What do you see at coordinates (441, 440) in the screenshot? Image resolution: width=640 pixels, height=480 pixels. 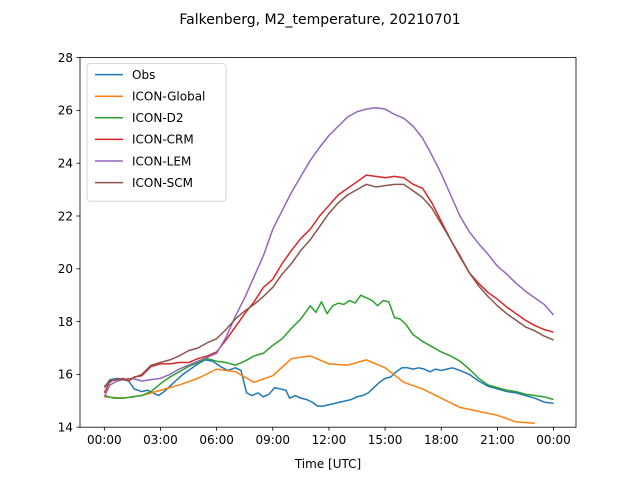 I see `x-tick-label: 18:00` at bounding box center [441, 440].